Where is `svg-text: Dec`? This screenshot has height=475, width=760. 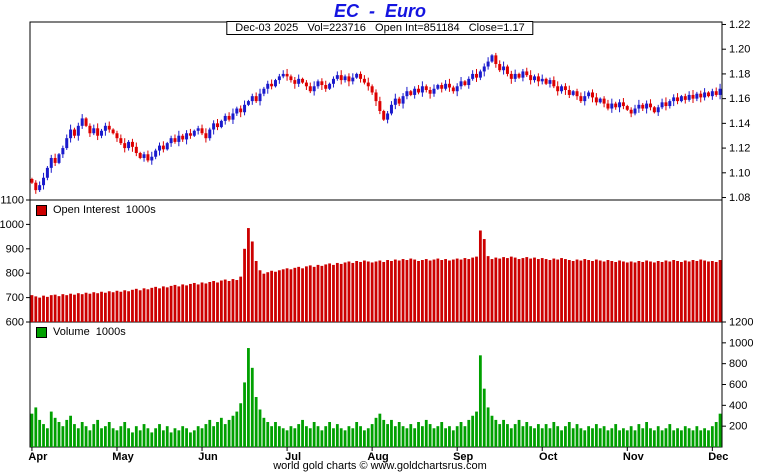
svg-text: Dec is located at coordinates (718, 457).